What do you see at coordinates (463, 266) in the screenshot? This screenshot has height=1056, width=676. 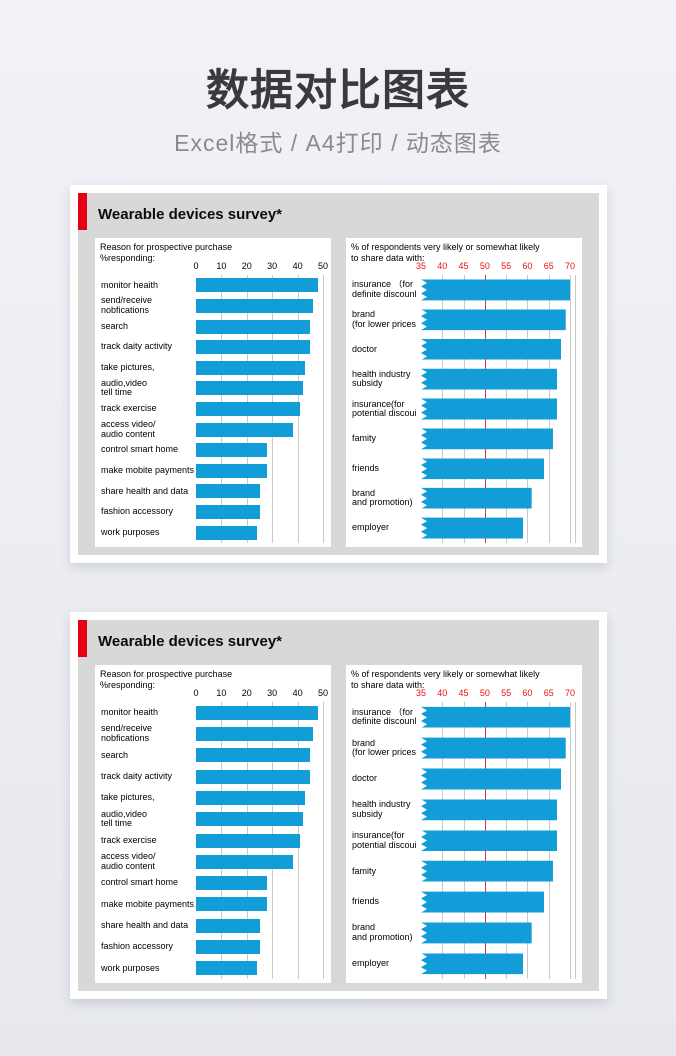 I see `axis-tick-label: 45` at bounding box center [463, 266].